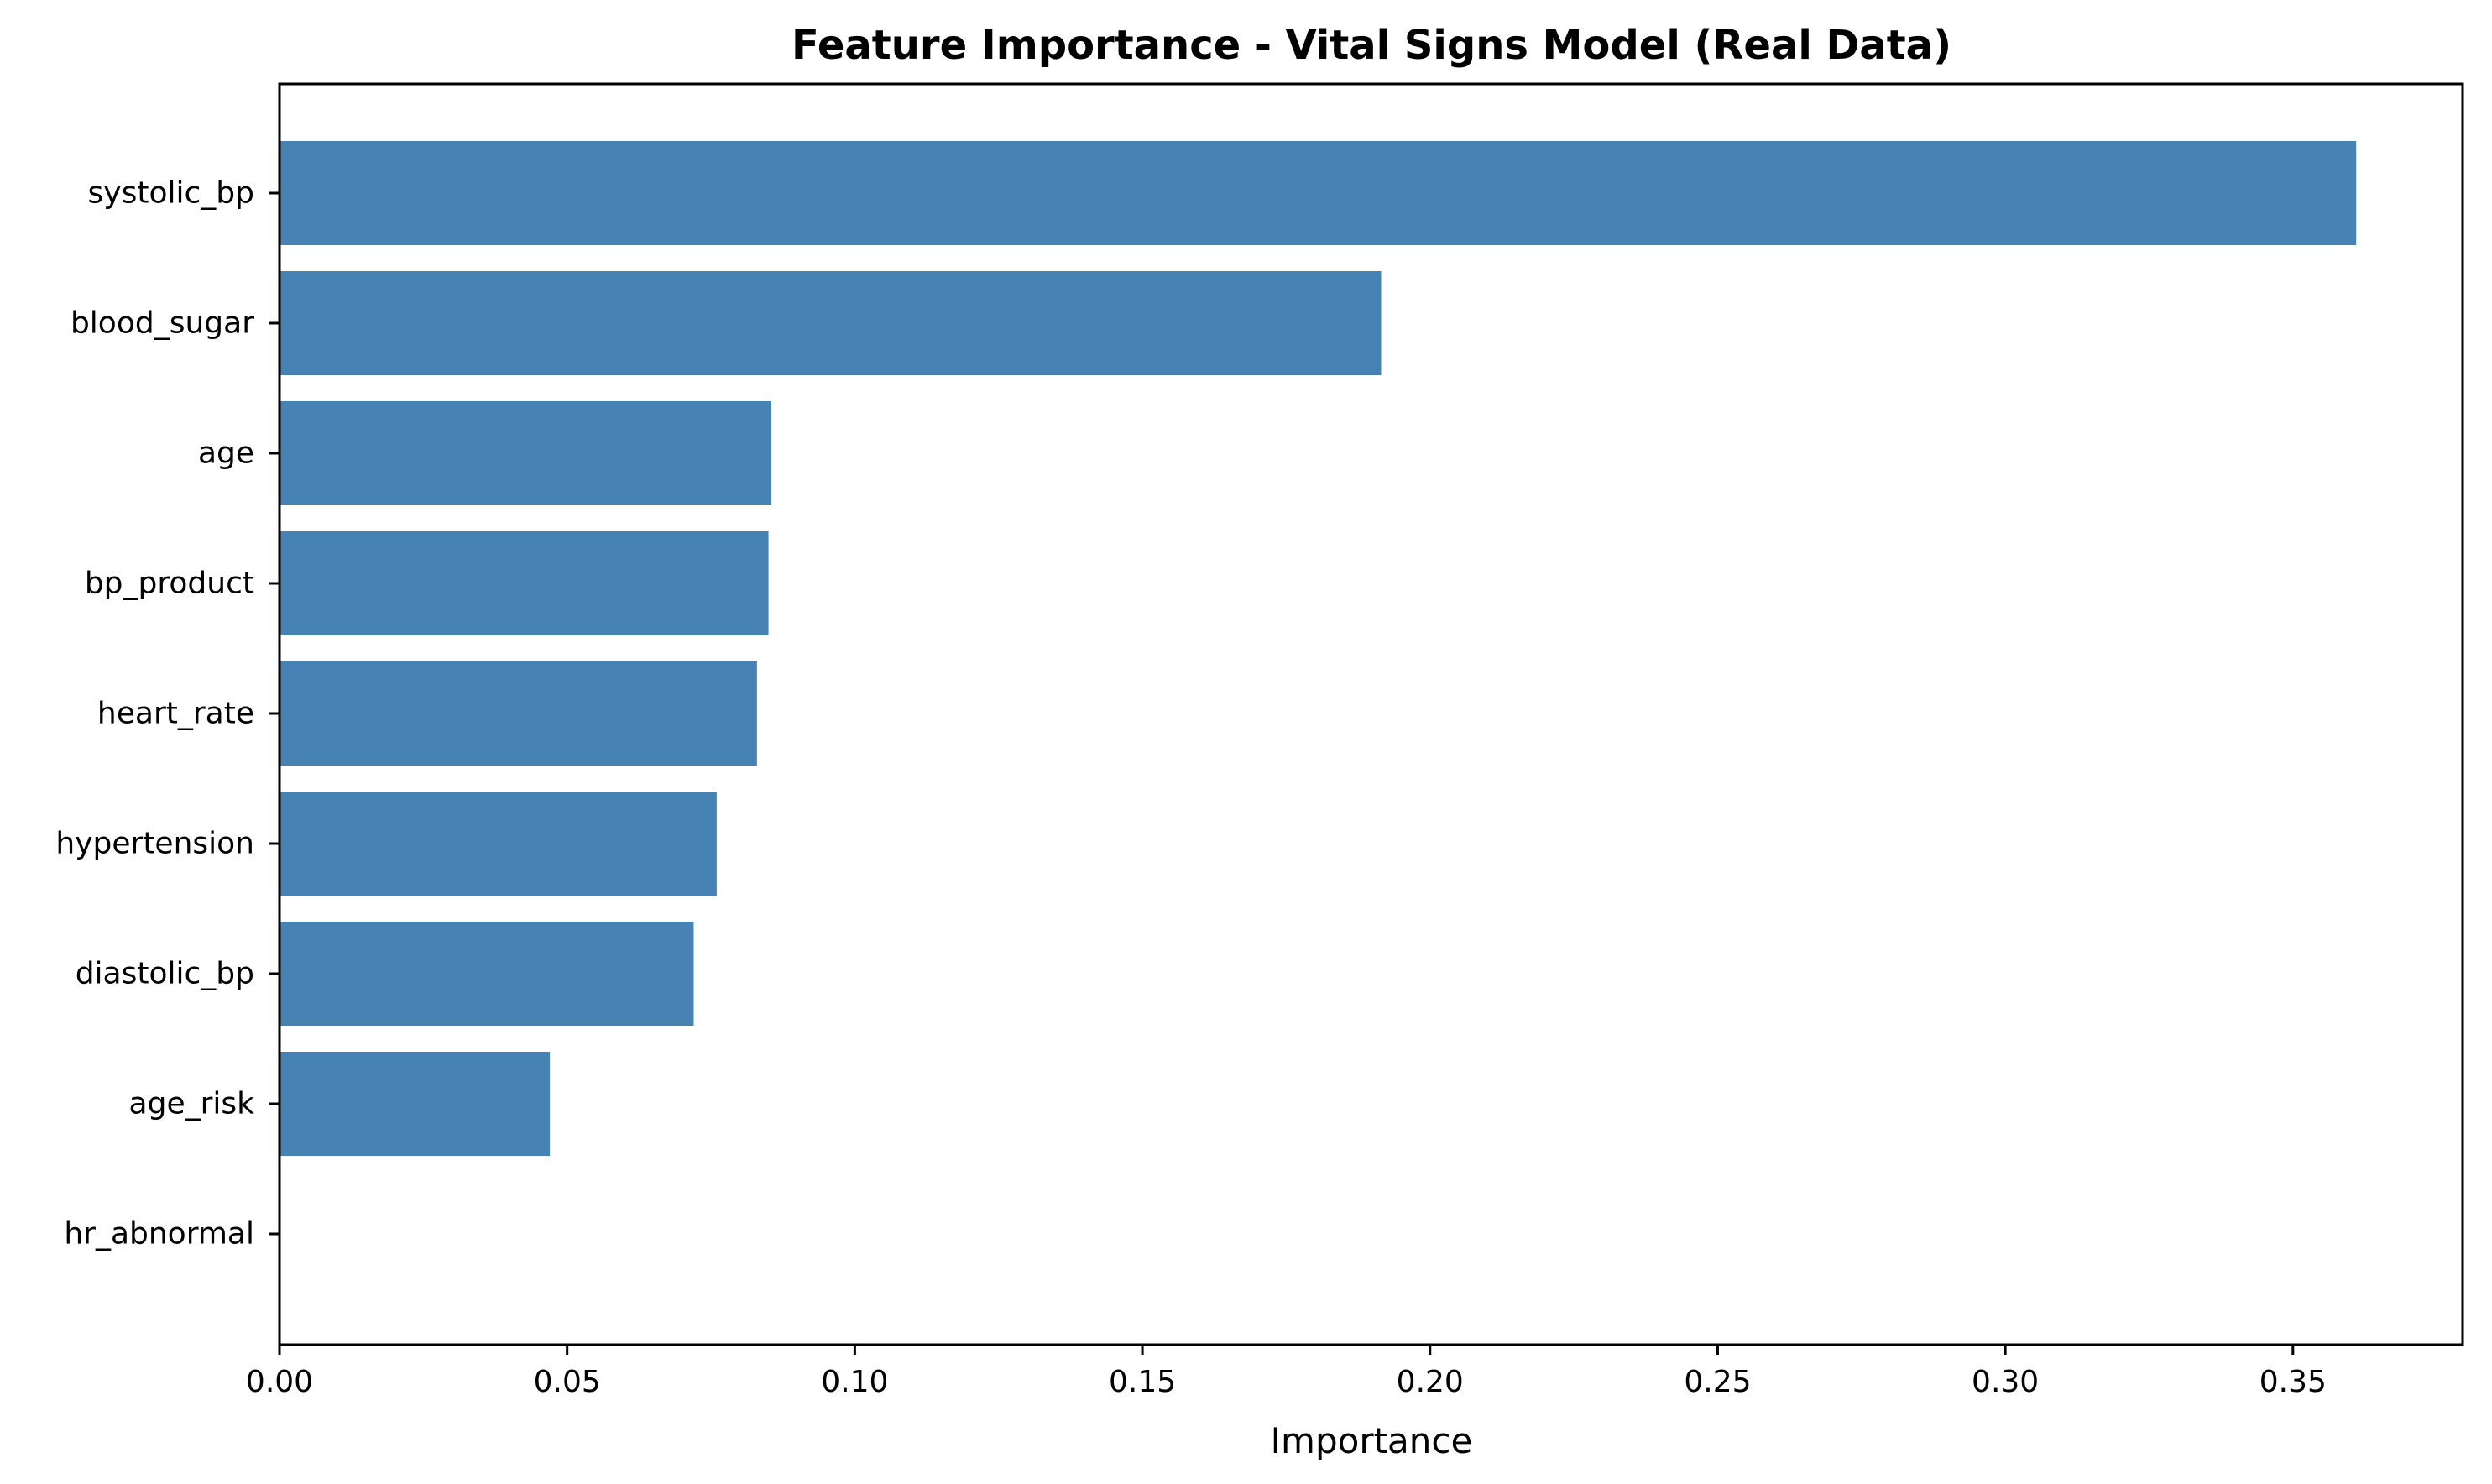 Image resolution: width=2492 pixels, height=1484 pixels. What do you see at coordinates (154, 844) in the screenshot?
I see `y-tick-label-hypertension: hypertension` at bounding box center [154, 844].